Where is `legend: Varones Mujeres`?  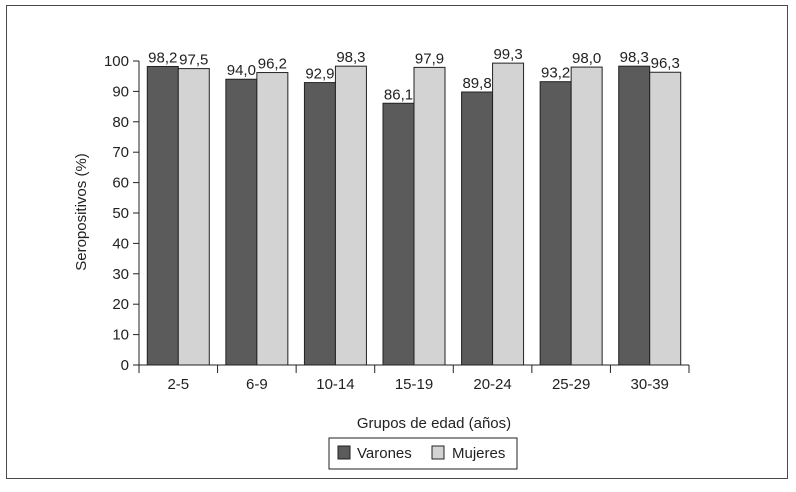
legend: Varones Mujeres is located at coordinates (423, 453).